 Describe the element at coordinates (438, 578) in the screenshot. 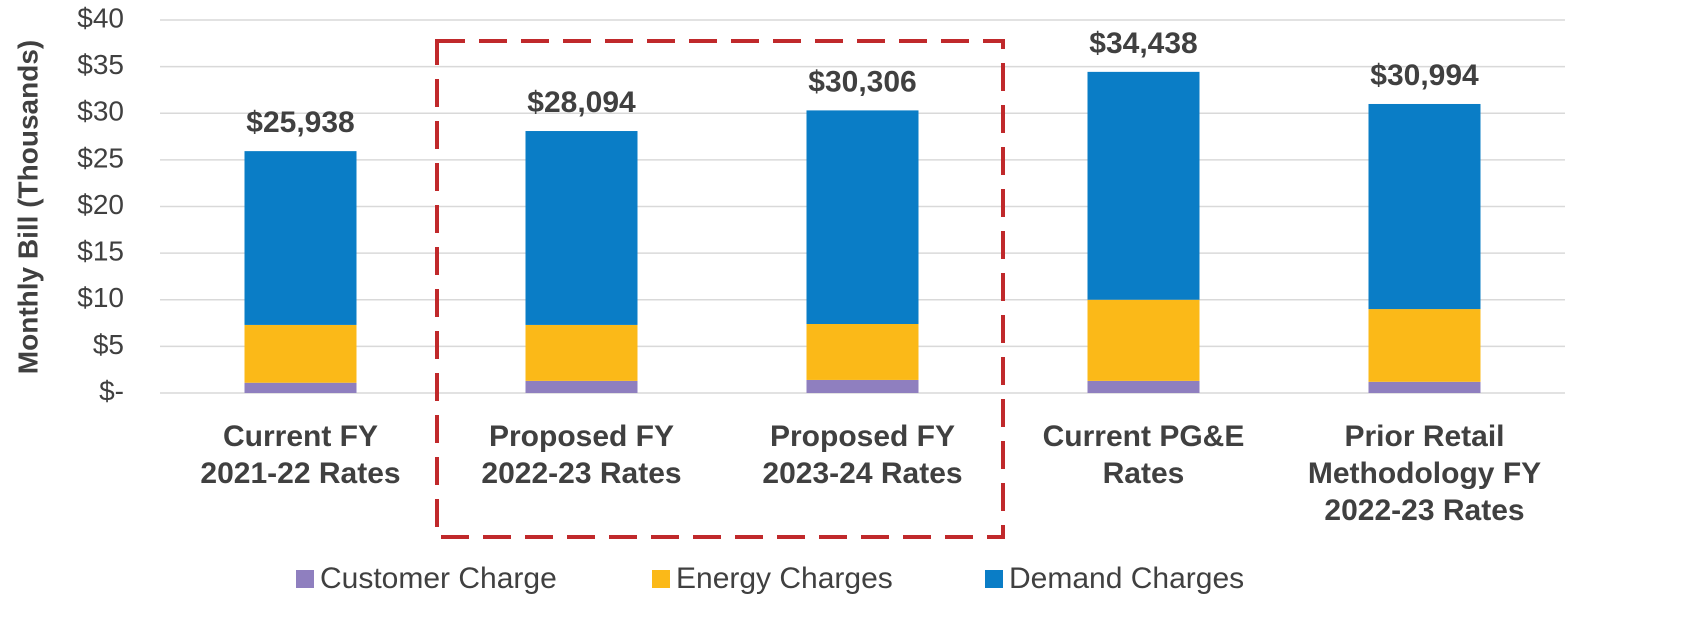

I see `legend-label: Customer Charge` at that location.